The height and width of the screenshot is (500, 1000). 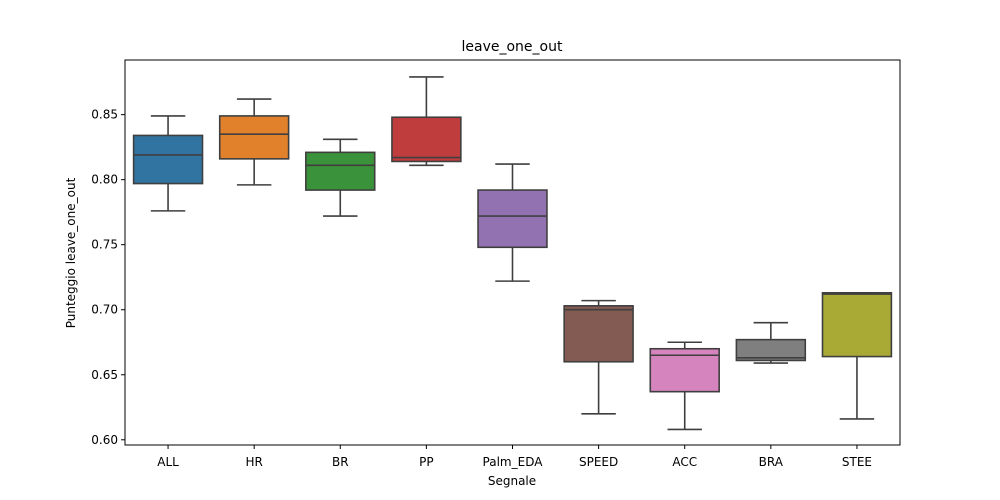 I want to click on x-axis: ALL HR BR PP Palm_EDA SPEED ACC BRA STEE, so click(x=514, y=457).